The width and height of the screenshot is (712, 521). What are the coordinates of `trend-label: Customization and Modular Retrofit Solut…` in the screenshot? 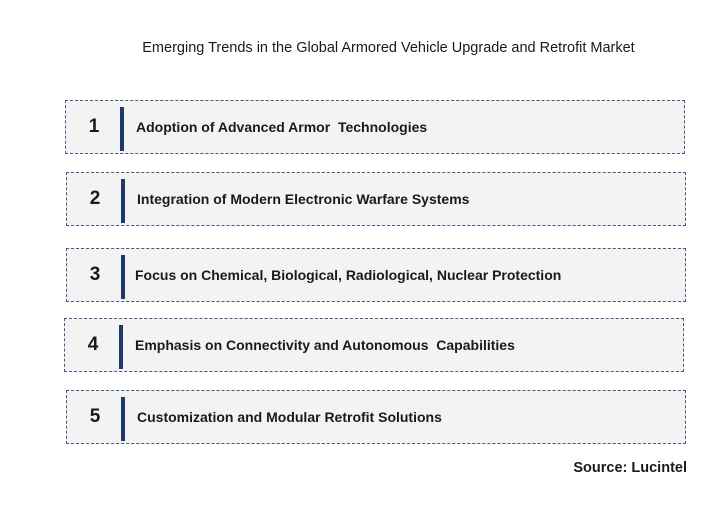 It's located at (289, 417).